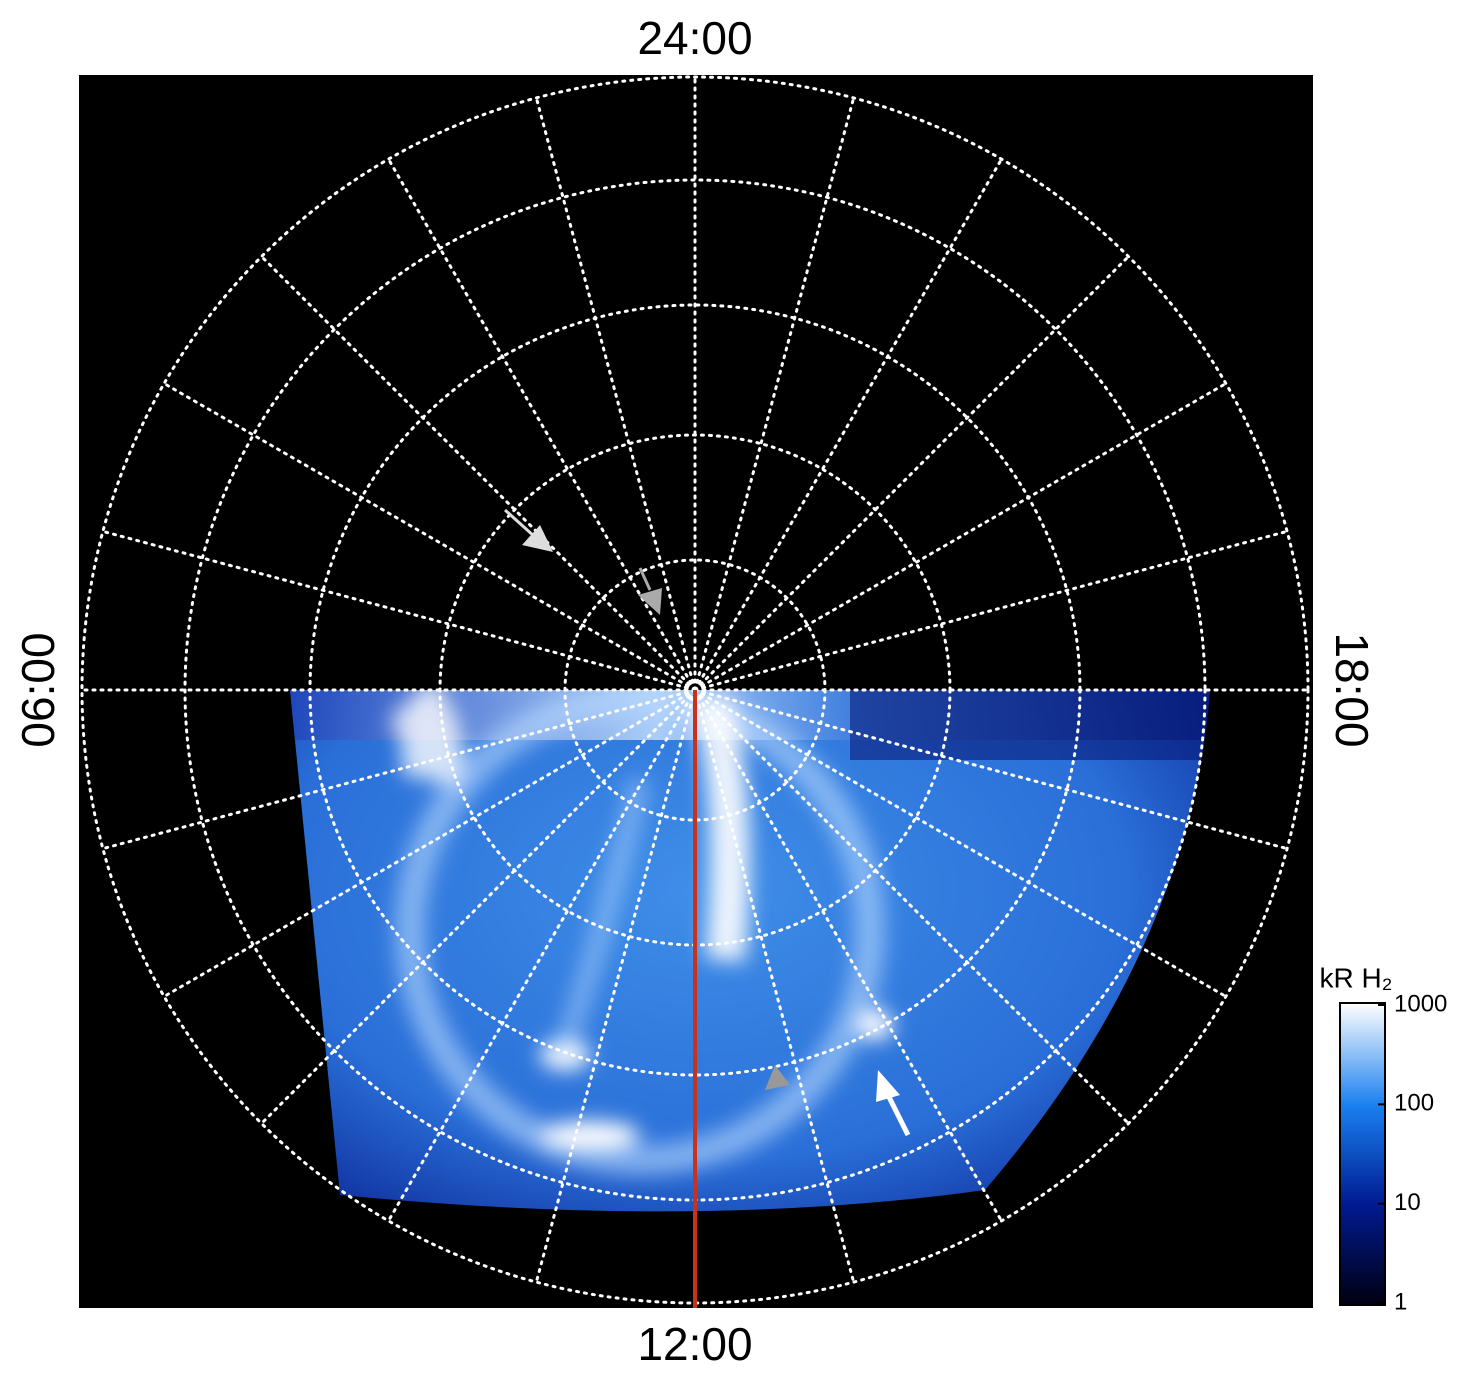  What do you see at coordinates (1355, 977) in the screenshot?
I see `colorbar-label: kR H₂` at bounding box center [1355, 977].